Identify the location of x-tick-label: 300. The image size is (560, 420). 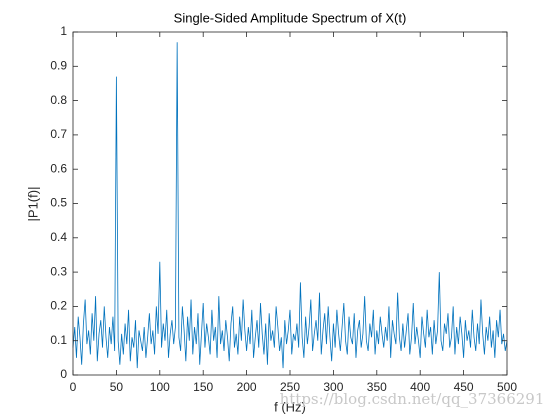
(333, 387).